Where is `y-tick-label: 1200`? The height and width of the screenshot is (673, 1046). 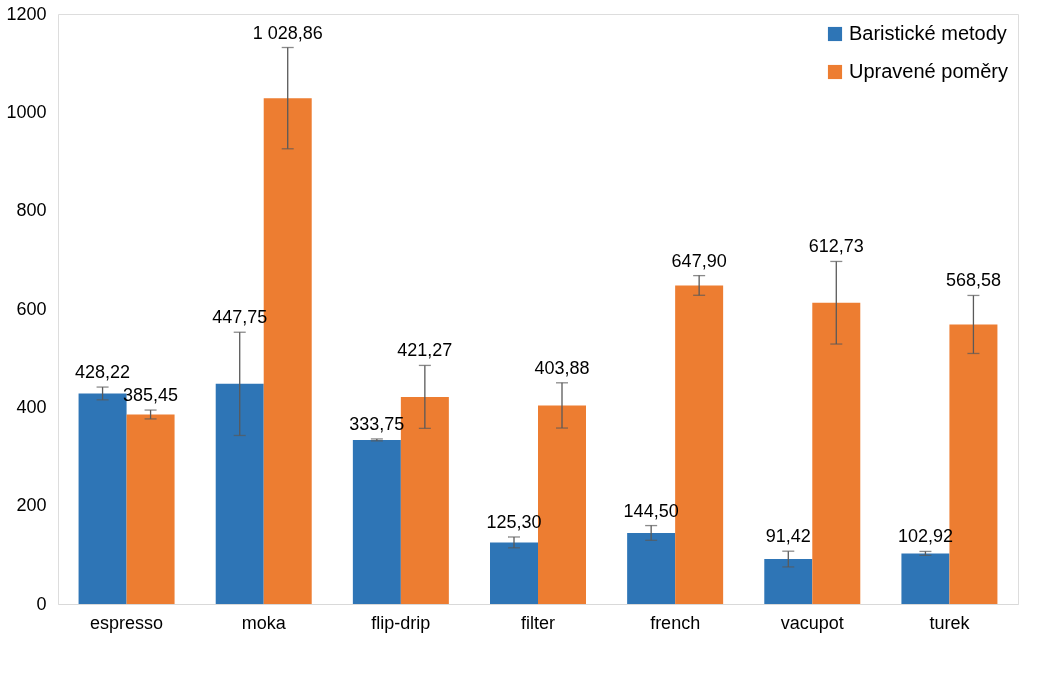 y-tick-label: 1200 is located at coordinates (26, 13).